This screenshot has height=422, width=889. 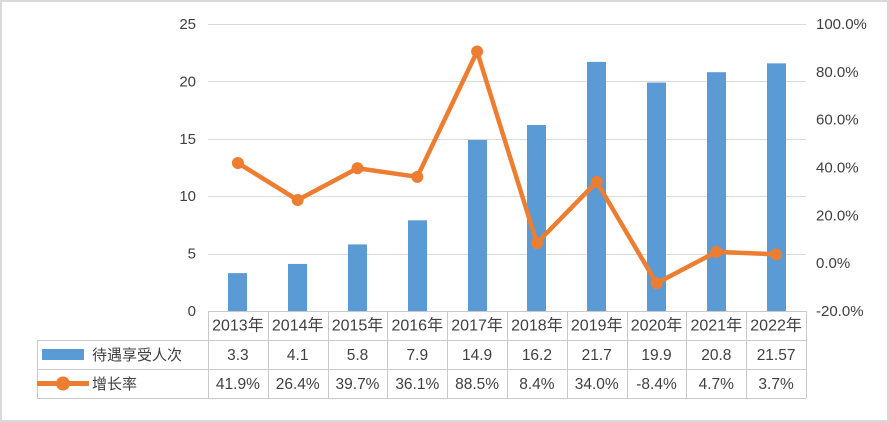 What do you see at coordinates (837, 72) in the screenshot?
I see `right-axis-tick-label: 80.0%` at bounding box center [837, 72].